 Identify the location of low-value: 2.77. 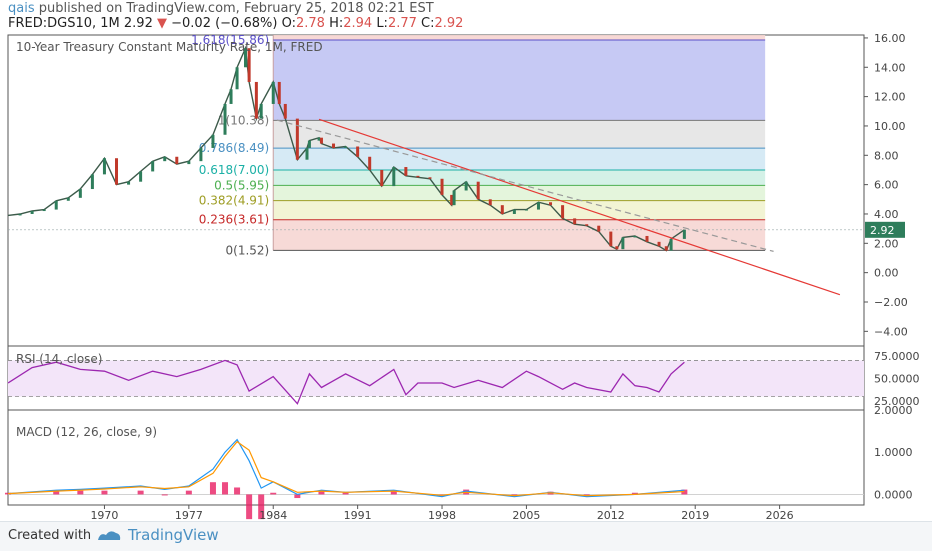
(402, 23).